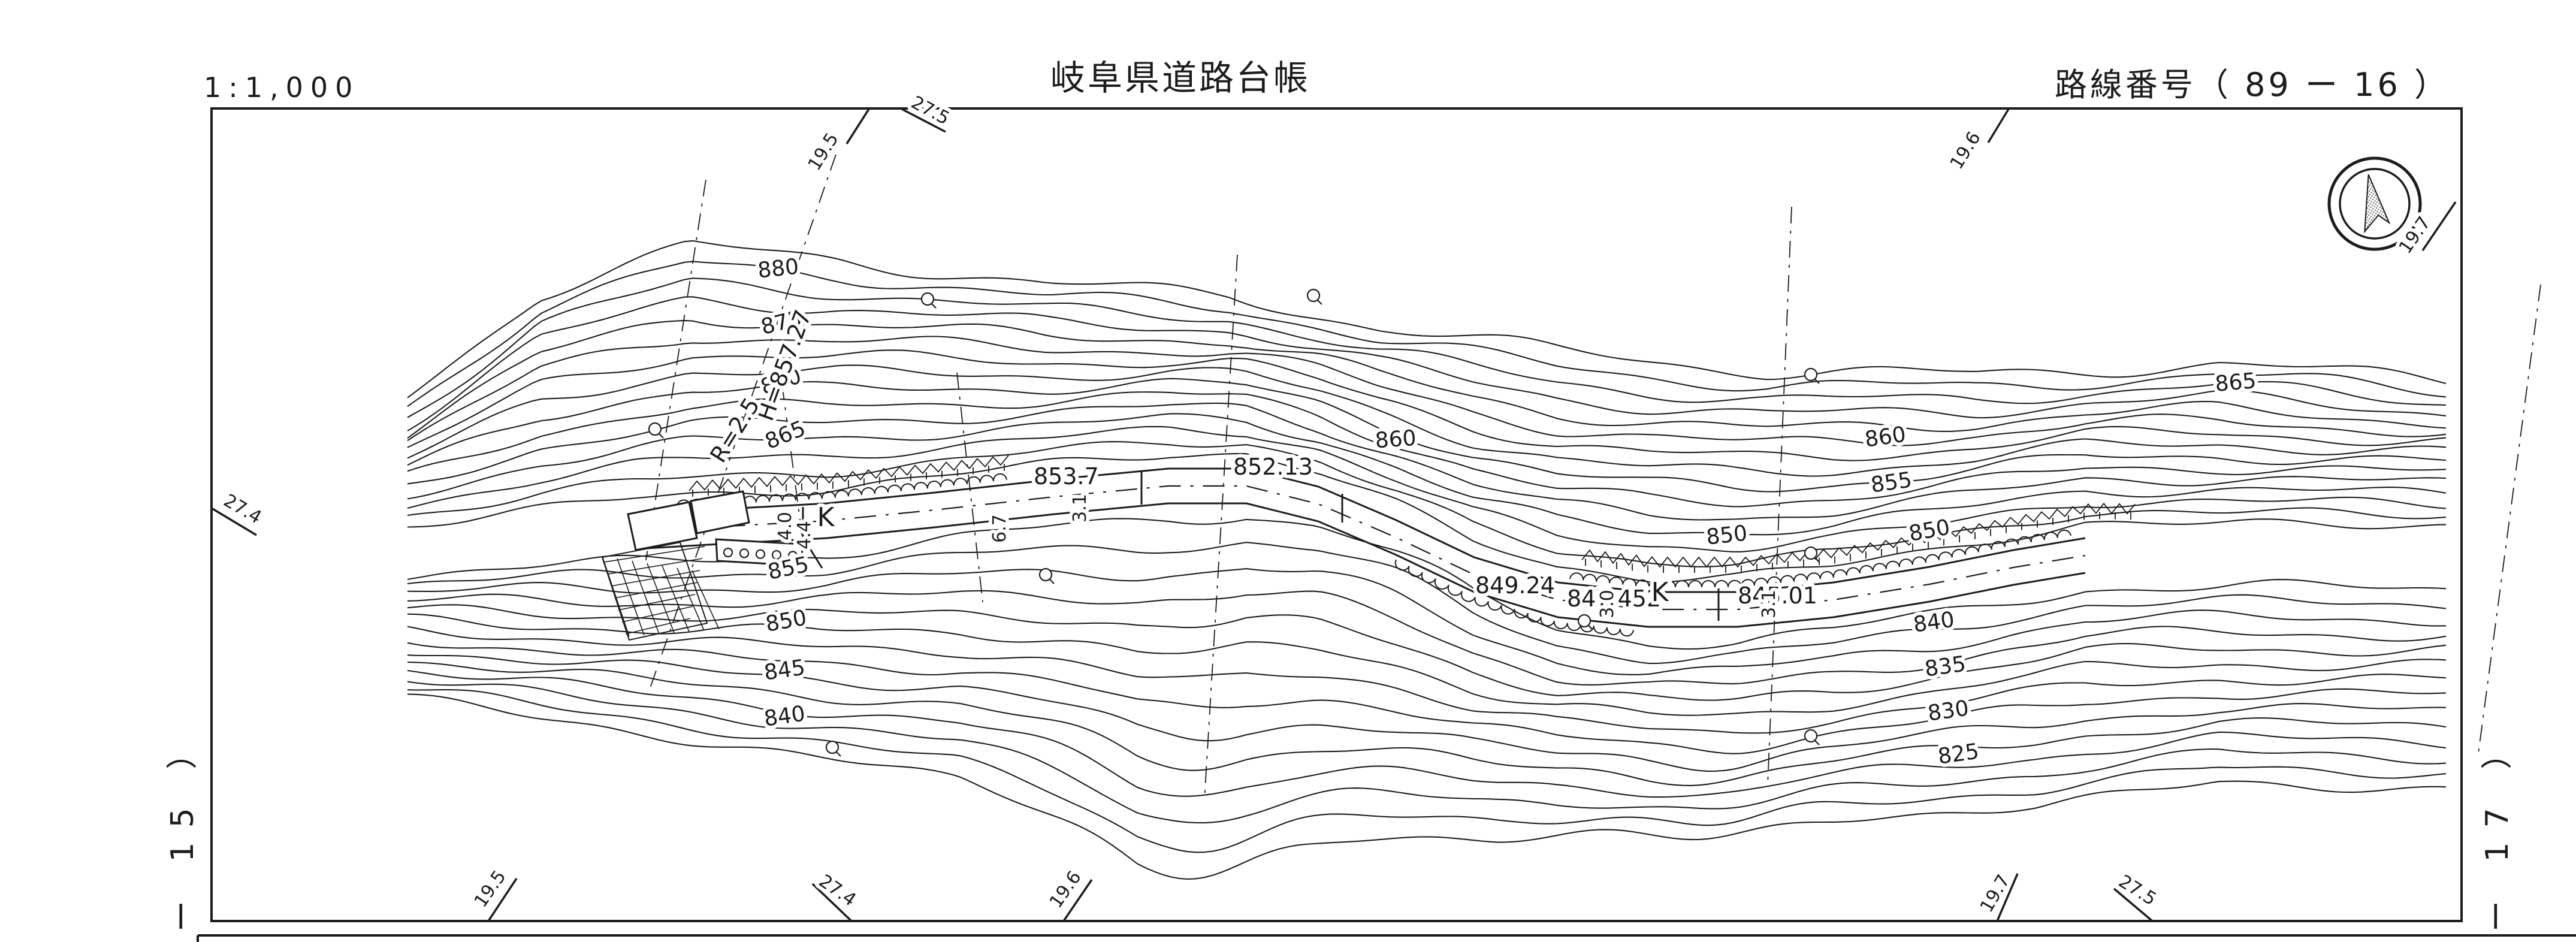 This screenshot has height=942, width=2576. What do you see at coordinates (2415, 236) in the screenshot?
I see `edge-tick-label: 19.7` at bounding box center [2415, 236].